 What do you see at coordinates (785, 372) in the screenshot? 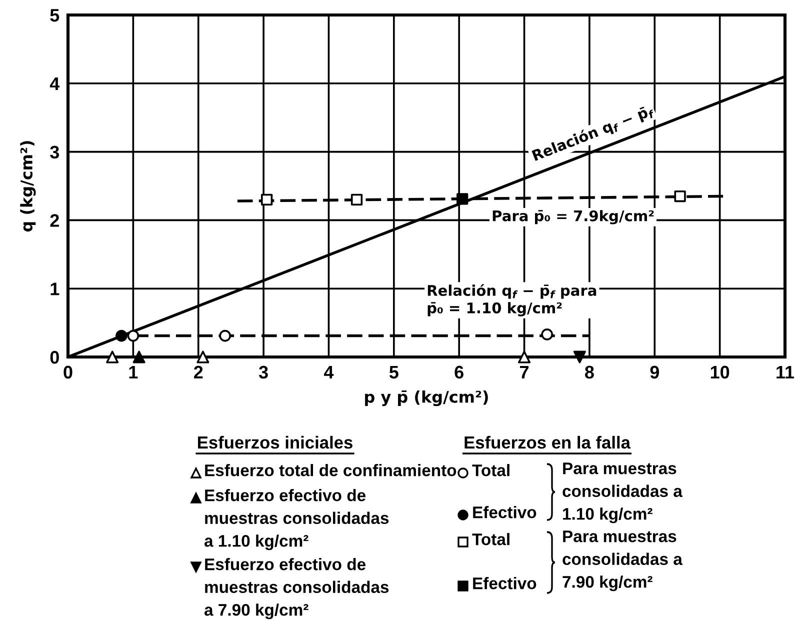
I see `x-tick-label: 11` at bounding box center [785, 372].